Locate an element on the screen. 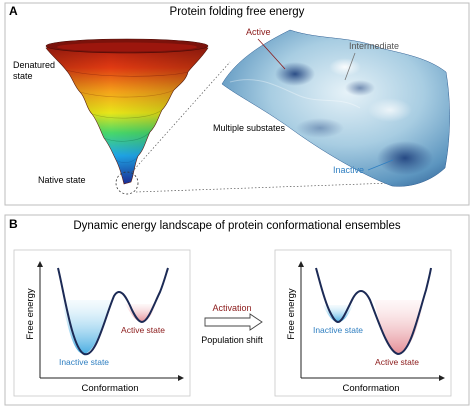 This screenshot has width=474, height=409. left-inactive-label: Inactive state is located at coordinates (84, 362).